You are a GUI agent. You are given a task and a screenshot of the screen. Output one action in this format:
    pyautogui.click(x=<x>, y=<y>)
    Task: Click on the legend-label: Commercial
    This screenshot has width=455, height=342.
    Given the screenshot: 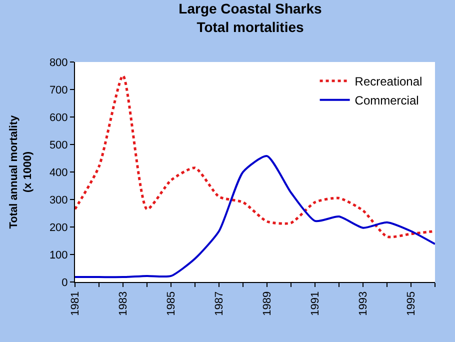 What is the action you would take?
    pyautogui.click(x=386, y=101)
    